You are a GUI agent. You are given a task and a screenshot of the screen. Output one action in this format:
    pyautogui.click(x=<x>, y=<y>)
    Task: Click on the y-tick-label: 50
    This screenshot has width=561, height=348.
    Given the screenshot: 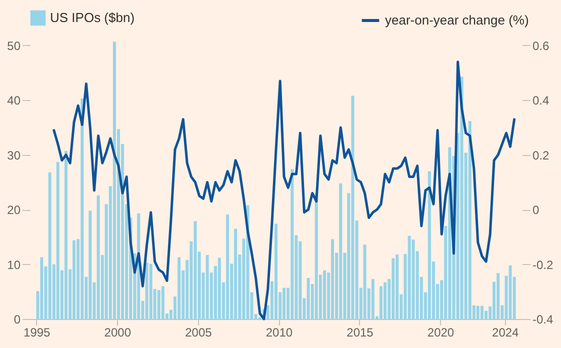 What is the action you would take?
    pyautogui.click(x=14, y=45)
    